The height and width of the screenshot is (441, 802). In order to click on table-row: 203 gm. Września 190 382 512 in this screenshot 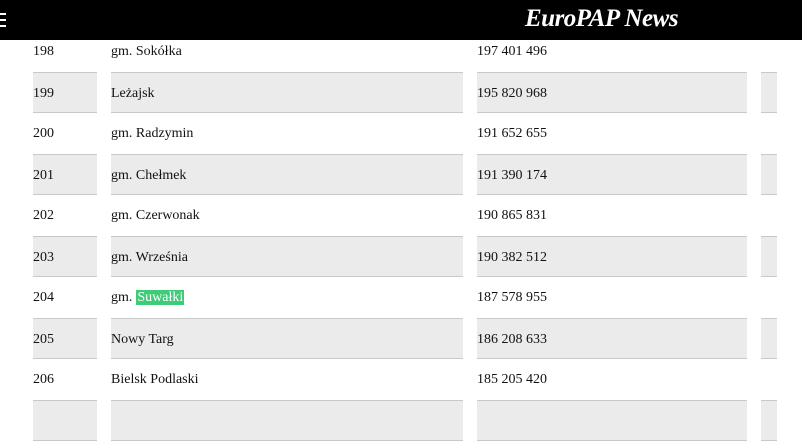, I will do `click(401, 256)`.